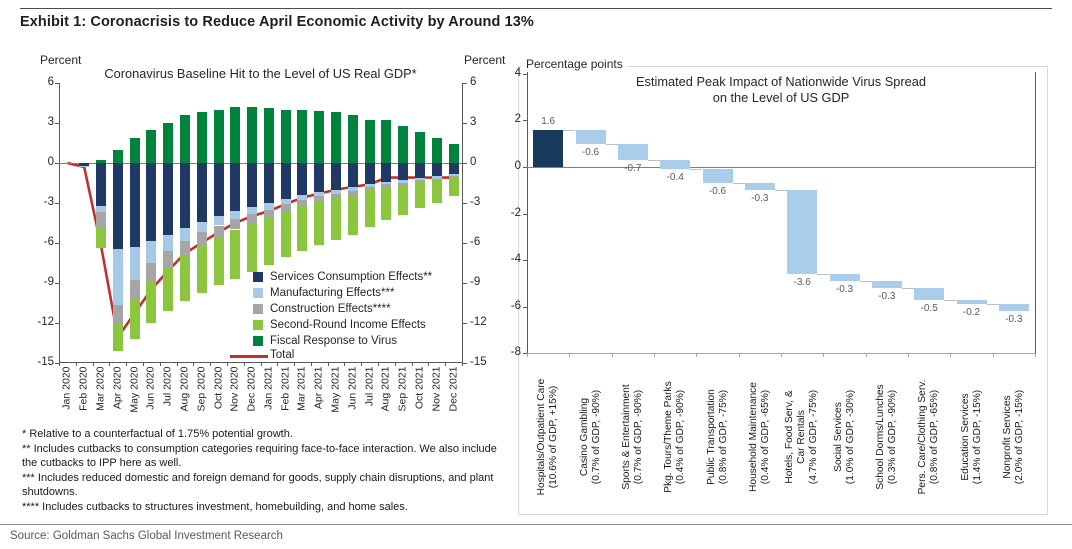 The height and width of the screenshot is (549, 1072). Describe the element at coordinates (971, 437) in the screenshot. I see `category-label: Education Services (1.4% of GDP, -15%)` at that location.